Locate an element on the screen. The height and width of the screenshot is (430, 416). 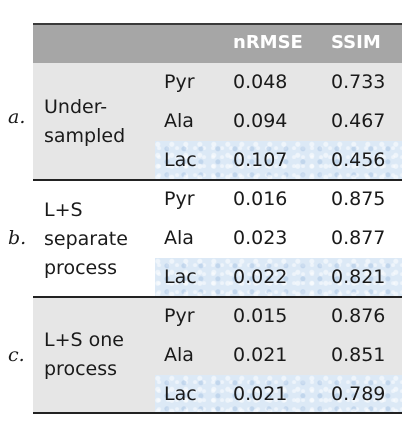
row-c-ala-ssim: 0.851 is located at coordinates (358, 355).